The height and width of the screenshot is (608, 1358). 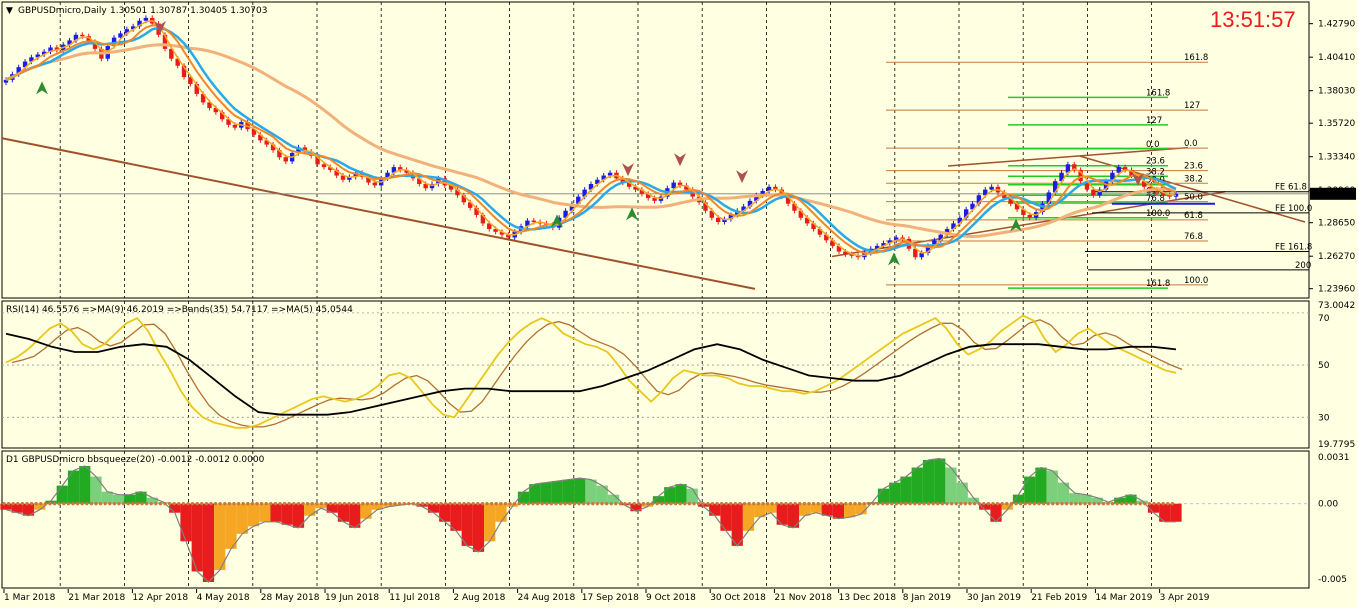 I want to click on time-label: 13 Dec 2018, so click(x=868, y=598).